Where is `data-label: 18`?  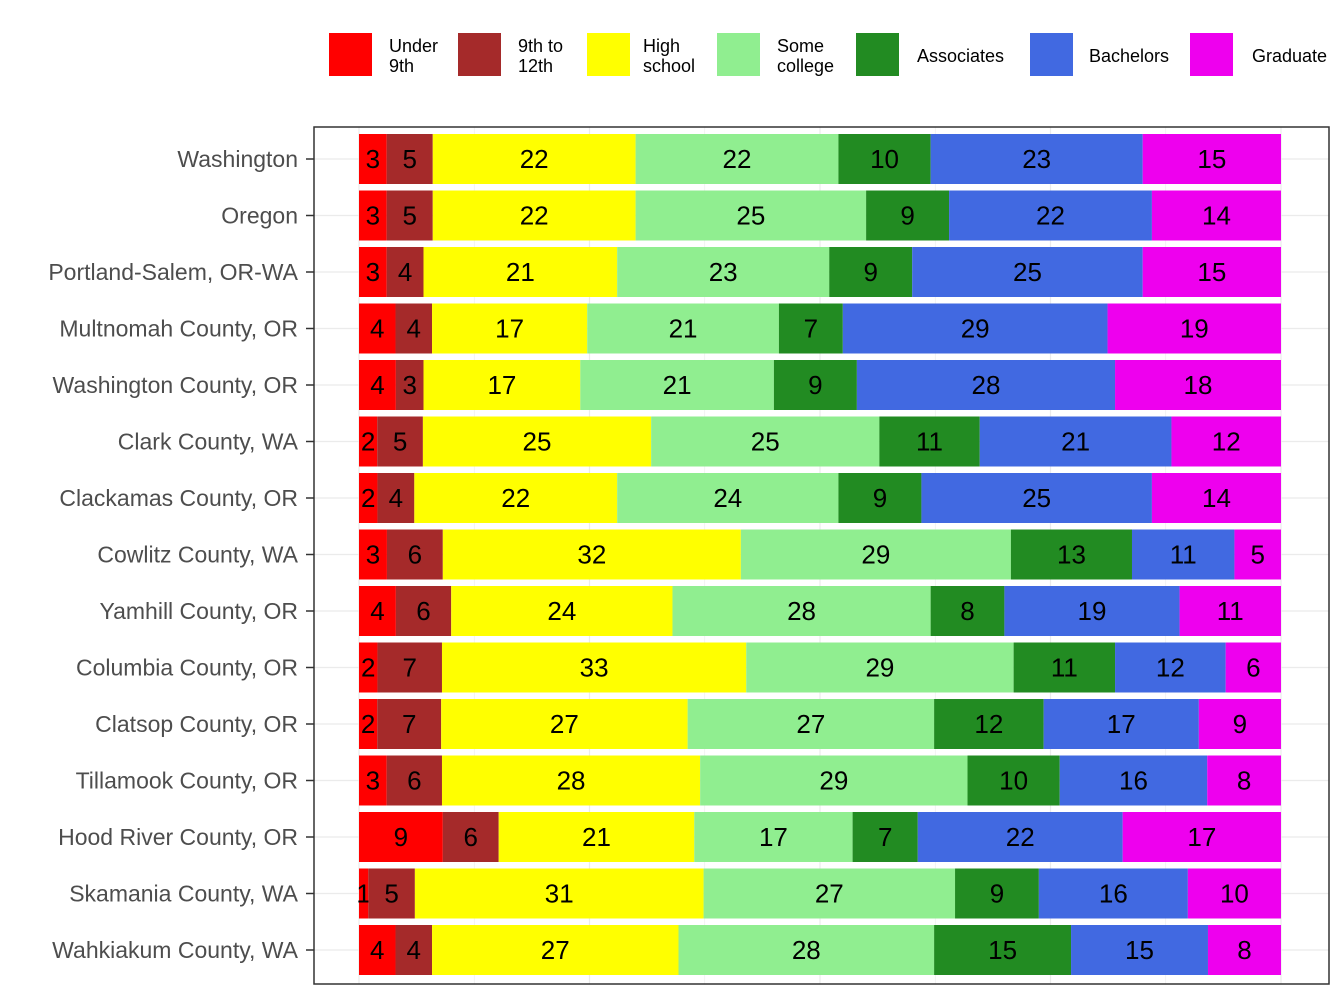
data-label: 18 is located at coordinates (1198, 385).